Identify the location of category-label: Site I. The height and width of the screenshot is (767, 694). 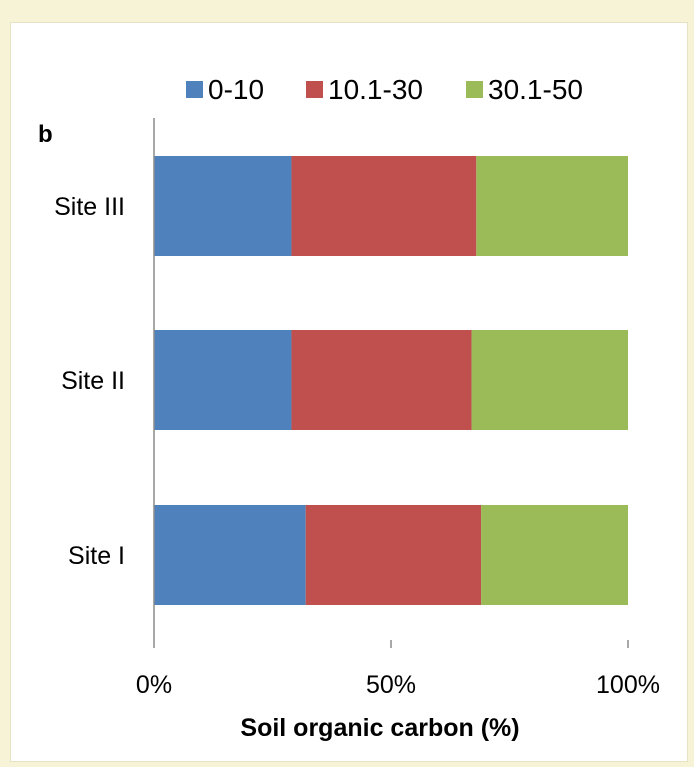
(96, 556).